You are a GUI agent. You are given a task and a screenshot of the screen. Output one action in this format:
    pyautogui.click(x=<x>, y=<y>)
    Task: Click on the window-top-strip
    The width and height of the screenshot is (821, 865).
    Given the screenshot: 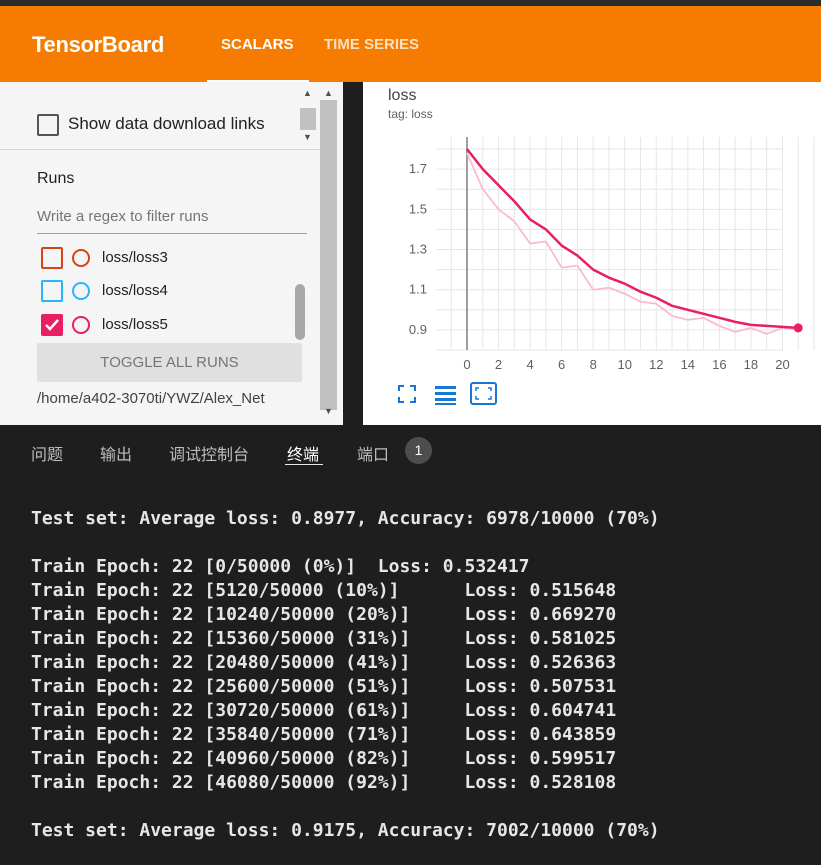 What is the action you would take?
    pyautogui.click(x=410, y=3)
    